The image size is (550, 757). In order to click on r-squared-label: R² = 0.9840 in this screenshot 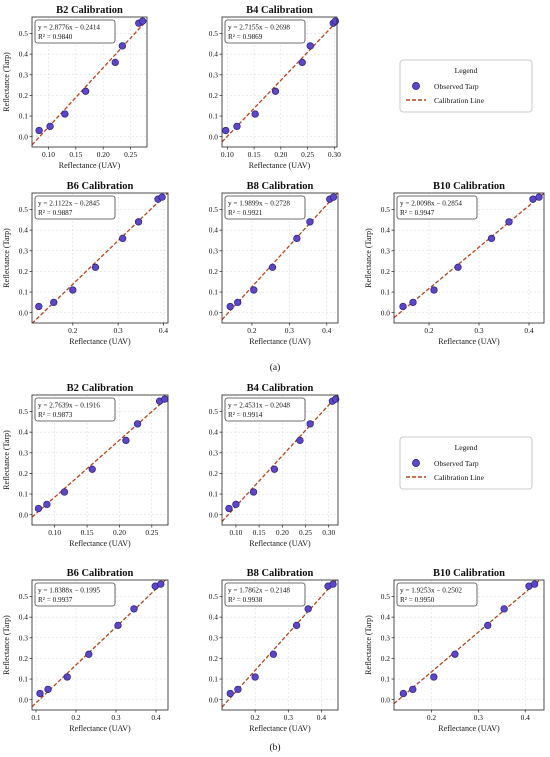, I will do `click(55, 37)`.